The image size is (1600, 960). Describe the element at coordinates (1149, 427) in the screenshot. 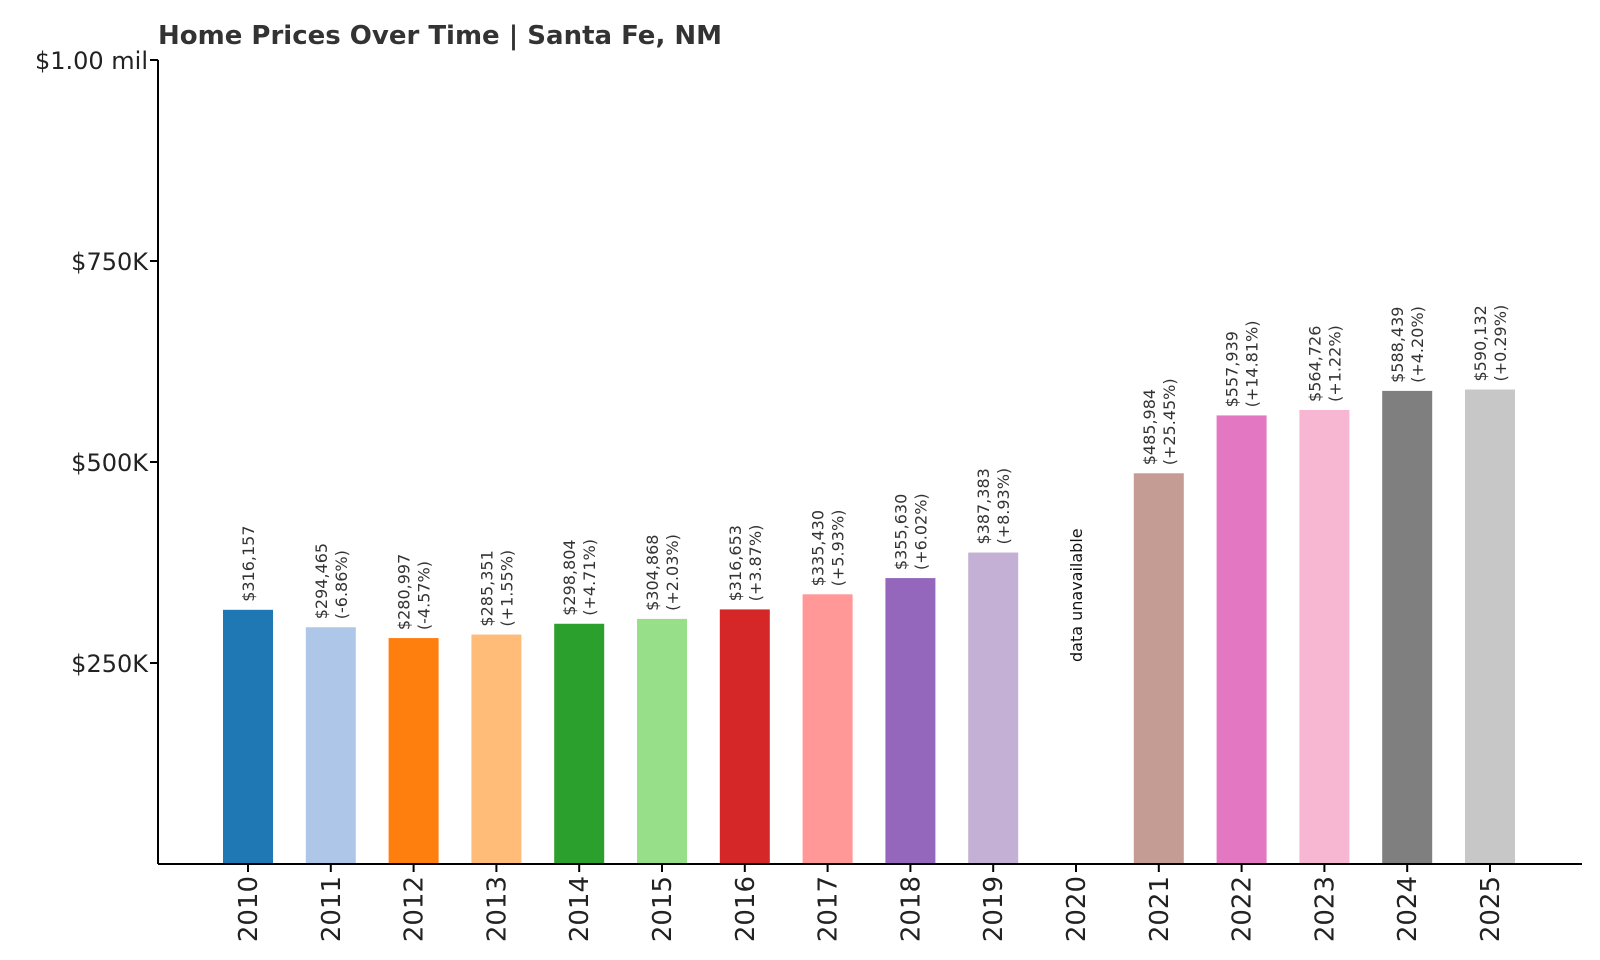

I see `value-label: $485,984` at that location.